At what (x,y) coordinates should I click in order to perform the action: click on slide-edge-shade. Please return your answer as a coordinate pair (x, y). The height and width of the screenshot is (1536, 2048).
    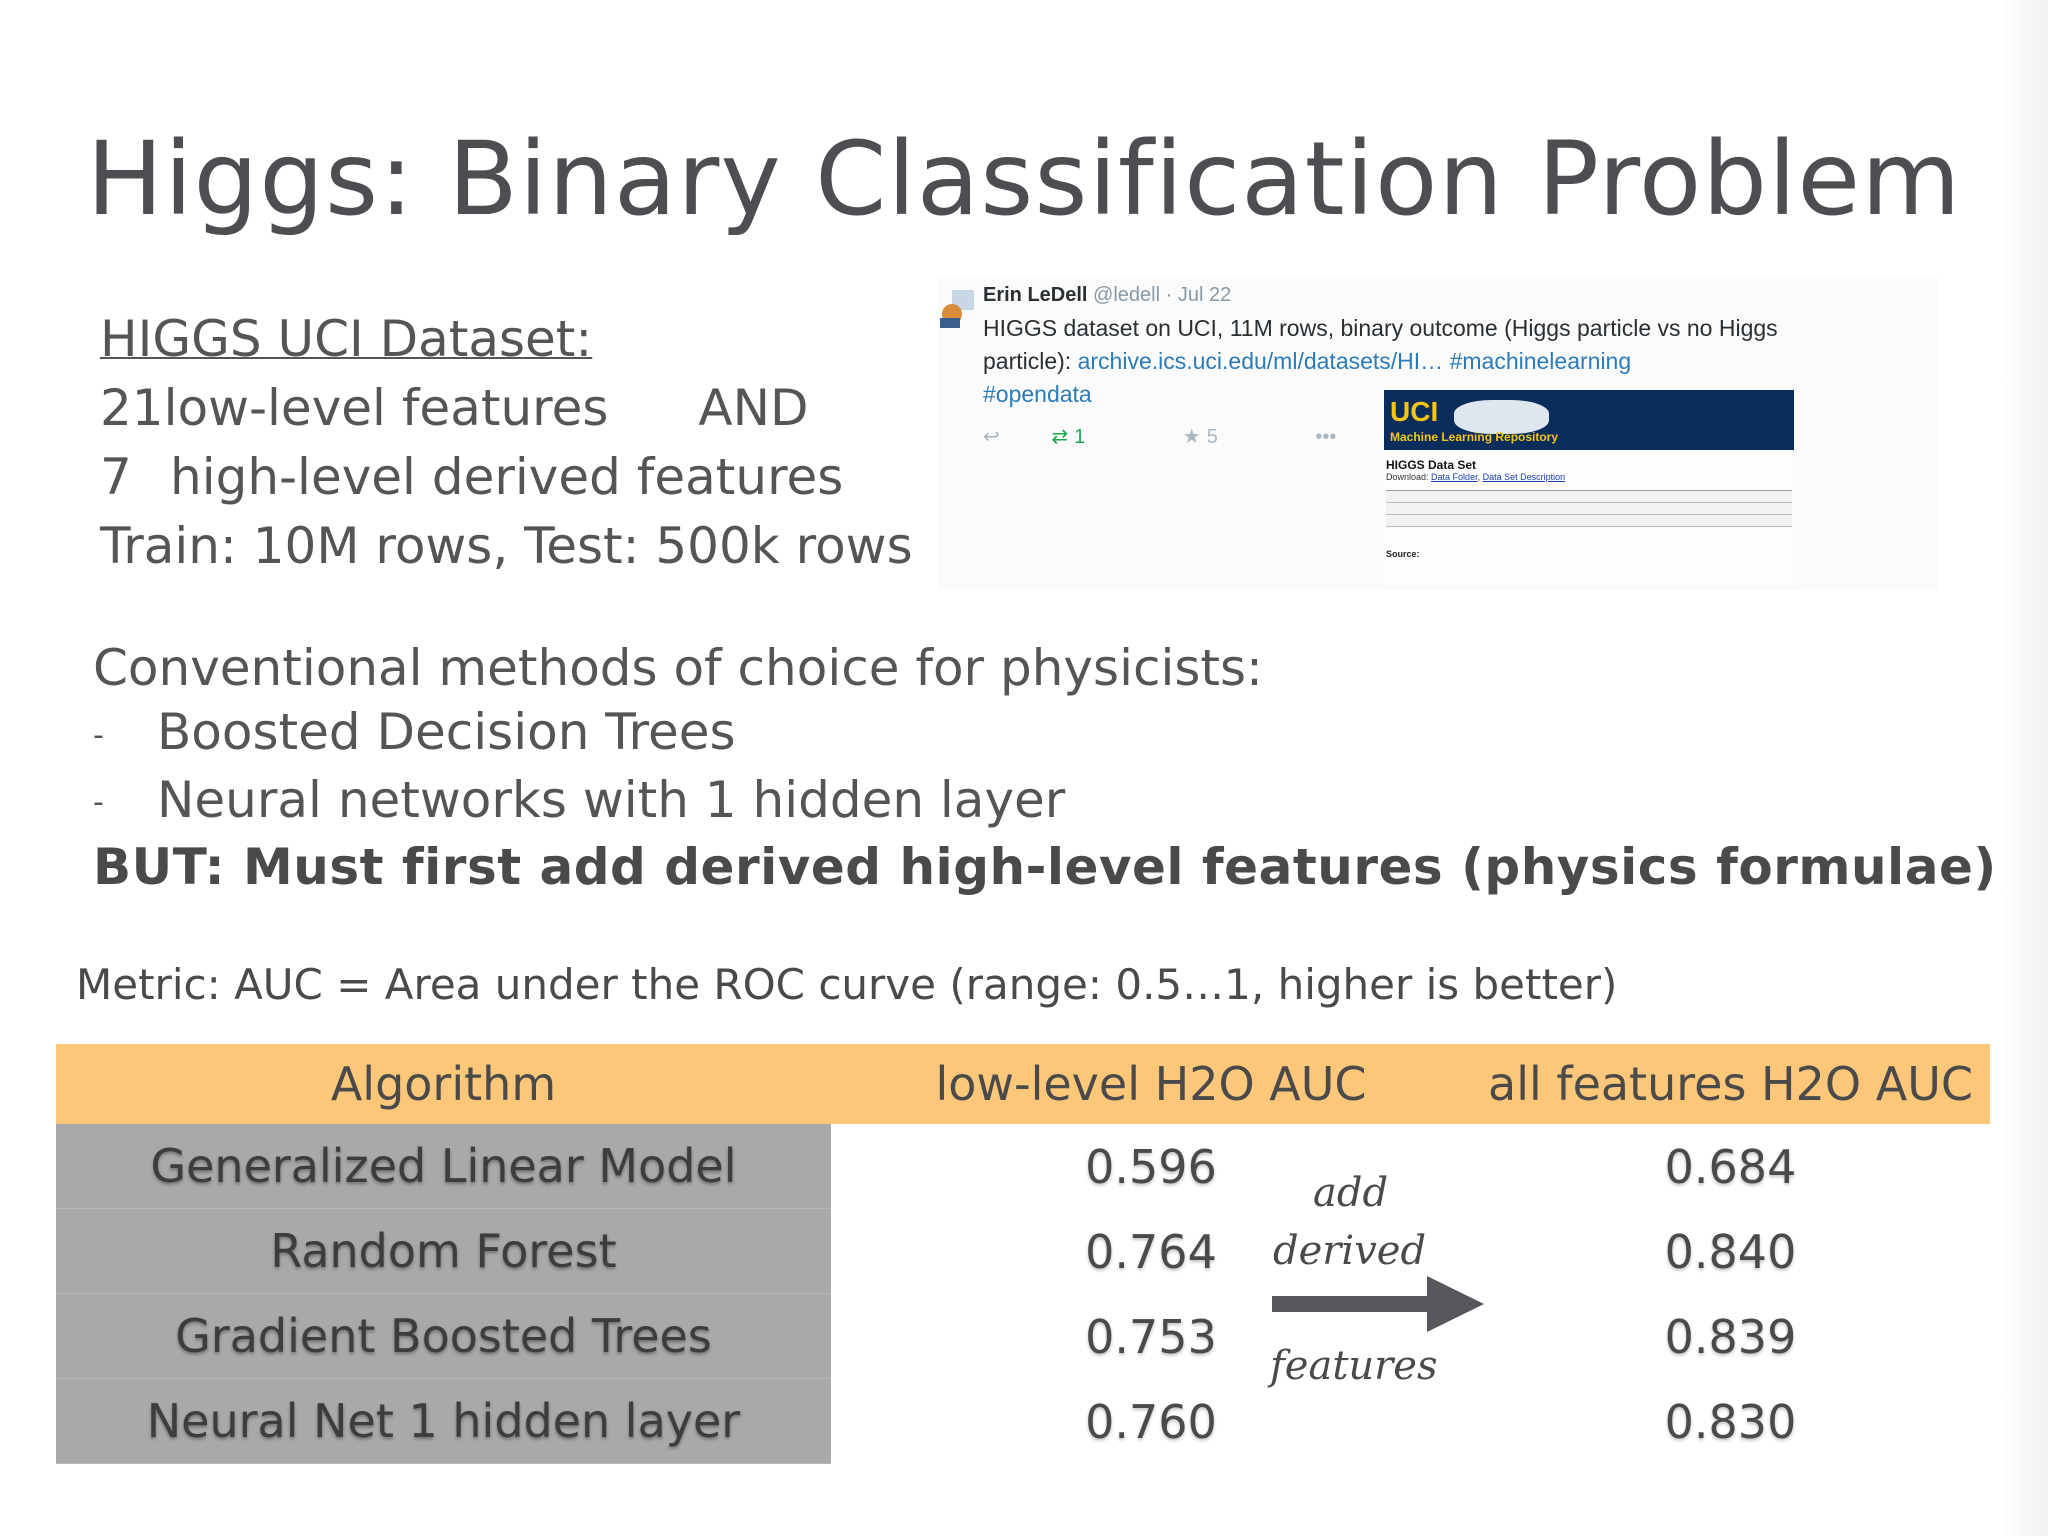
    Looking at the image, I should click on (2023, 768).